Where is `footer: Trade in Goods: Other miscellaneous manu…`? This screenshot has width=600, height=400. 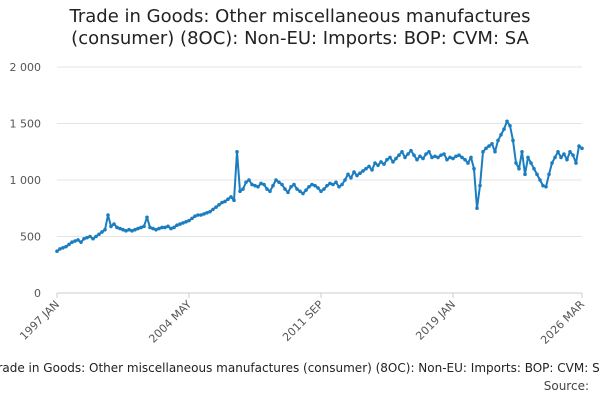
footer: Trade in Goods: Other miscellaneous manu… is located at coordinates (300, 368).